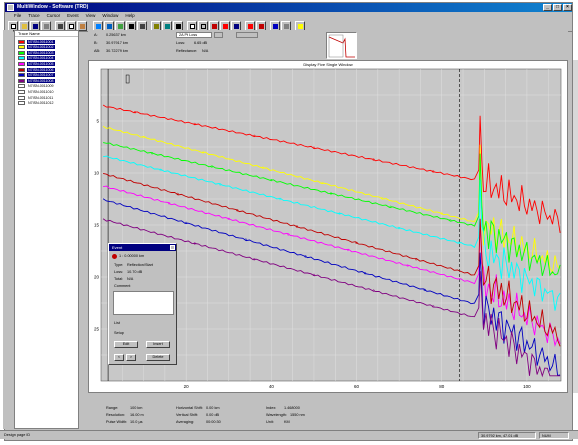 This screenshot has height=445, width=578. I want to click on trace-tree-label: N7ISN-0011007, so click(41, 75).